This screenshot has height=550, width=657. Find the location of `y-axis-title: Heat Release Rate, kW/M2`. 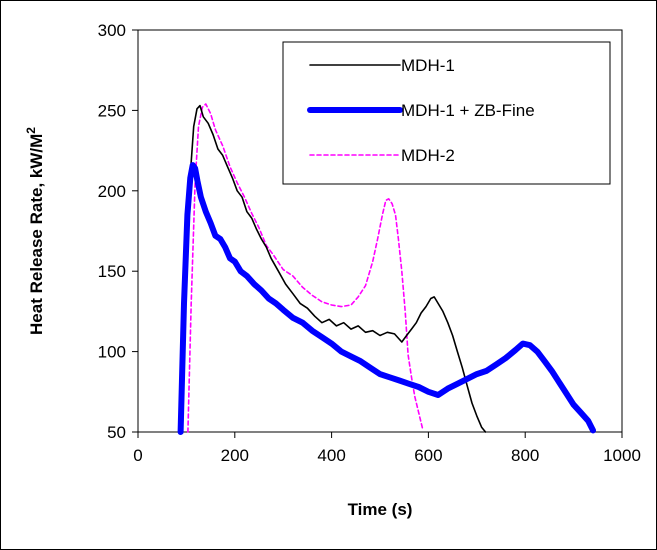

y-axis-title: Heat Release Rate, kW/M2 is located at coordinates (35, 231).